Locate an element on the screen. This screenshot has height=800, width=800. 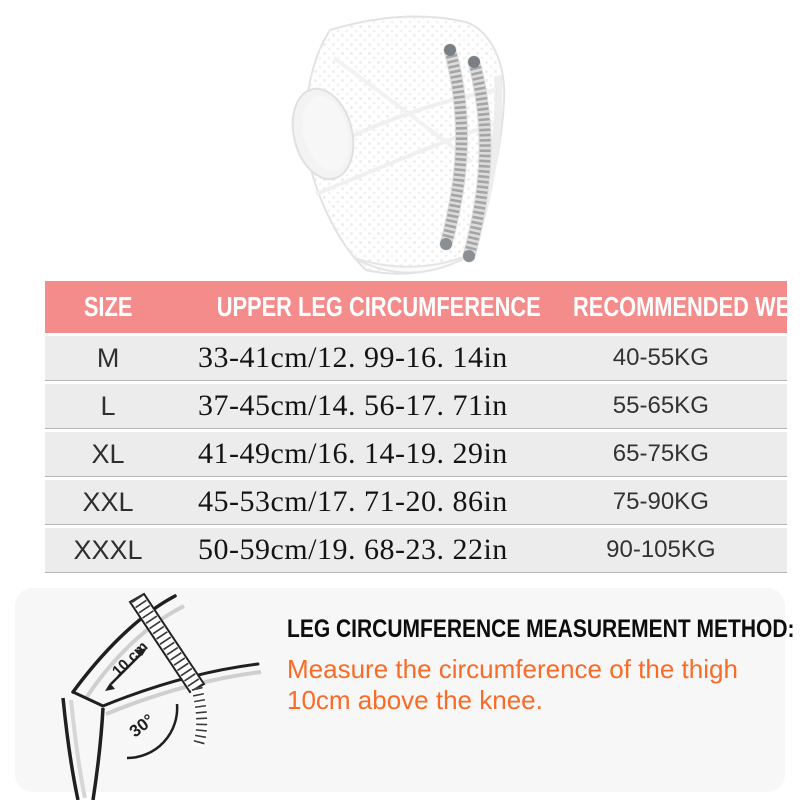
measurement-method-title: LEG CIRCUMFERENCE MEASUREMENT METHOD: is located at coordinates (541, 629).